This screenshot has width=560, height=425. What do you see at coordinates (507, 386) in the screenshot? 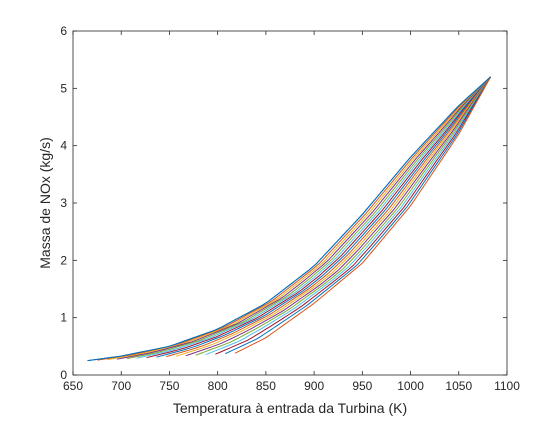
I see `x-tick-label: 1100` at bounding box center [507, 386].